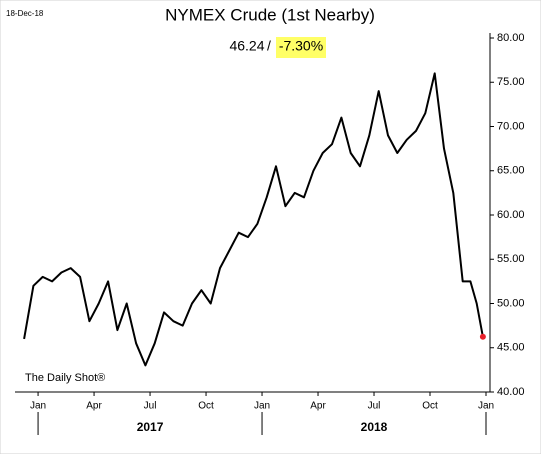 This screenshot has height=454, width=541. Describe the element at coordinates (25, 13) in the screenshot. I see `date: 18-Dec-18` at that location.